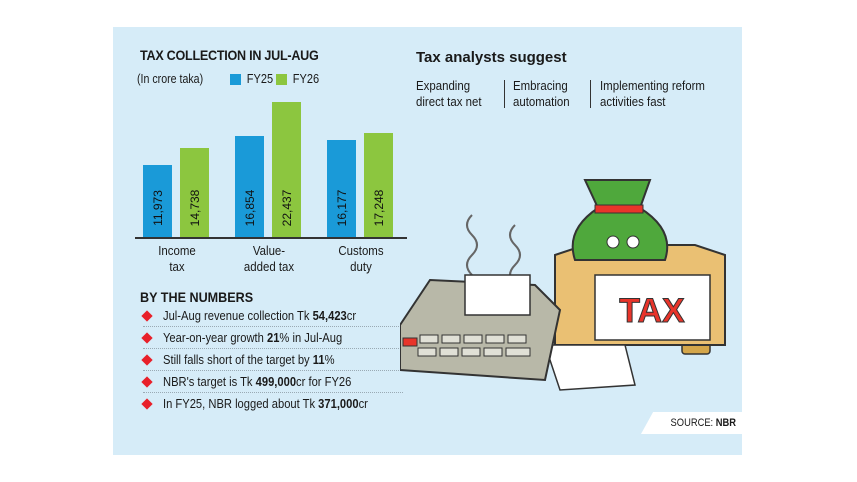  Describe the element at coordinates (449, 93) in the screenshot. I see `suggestion-item: Expanding direct tax net` at that location.